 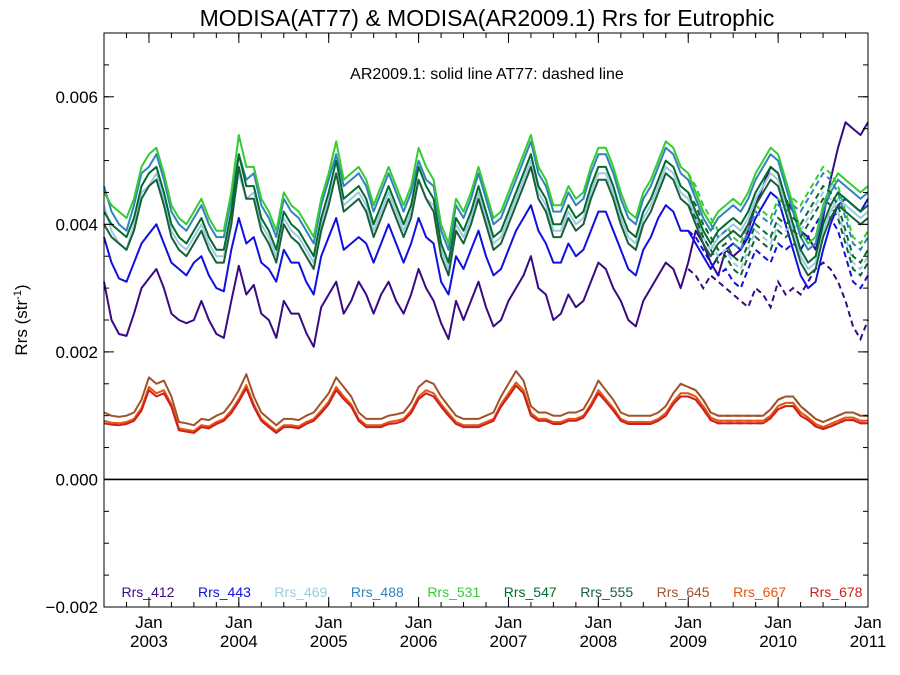 I want to click on legend-entry-rrs-488: Rrs_488, so click(x=377, y=592).